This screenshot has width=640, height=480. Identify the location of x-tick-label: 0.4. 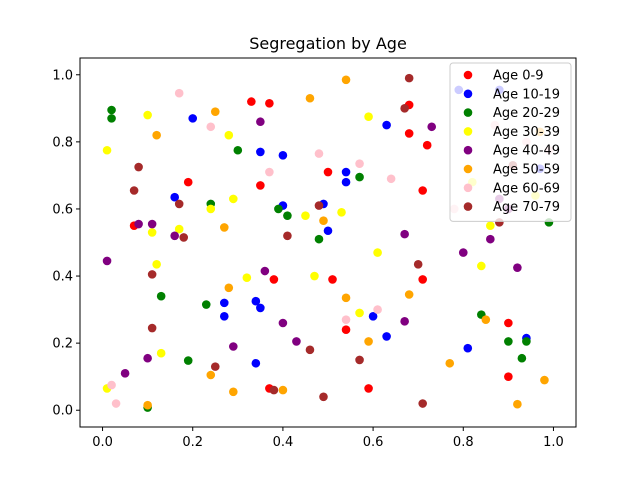
(283, 442).